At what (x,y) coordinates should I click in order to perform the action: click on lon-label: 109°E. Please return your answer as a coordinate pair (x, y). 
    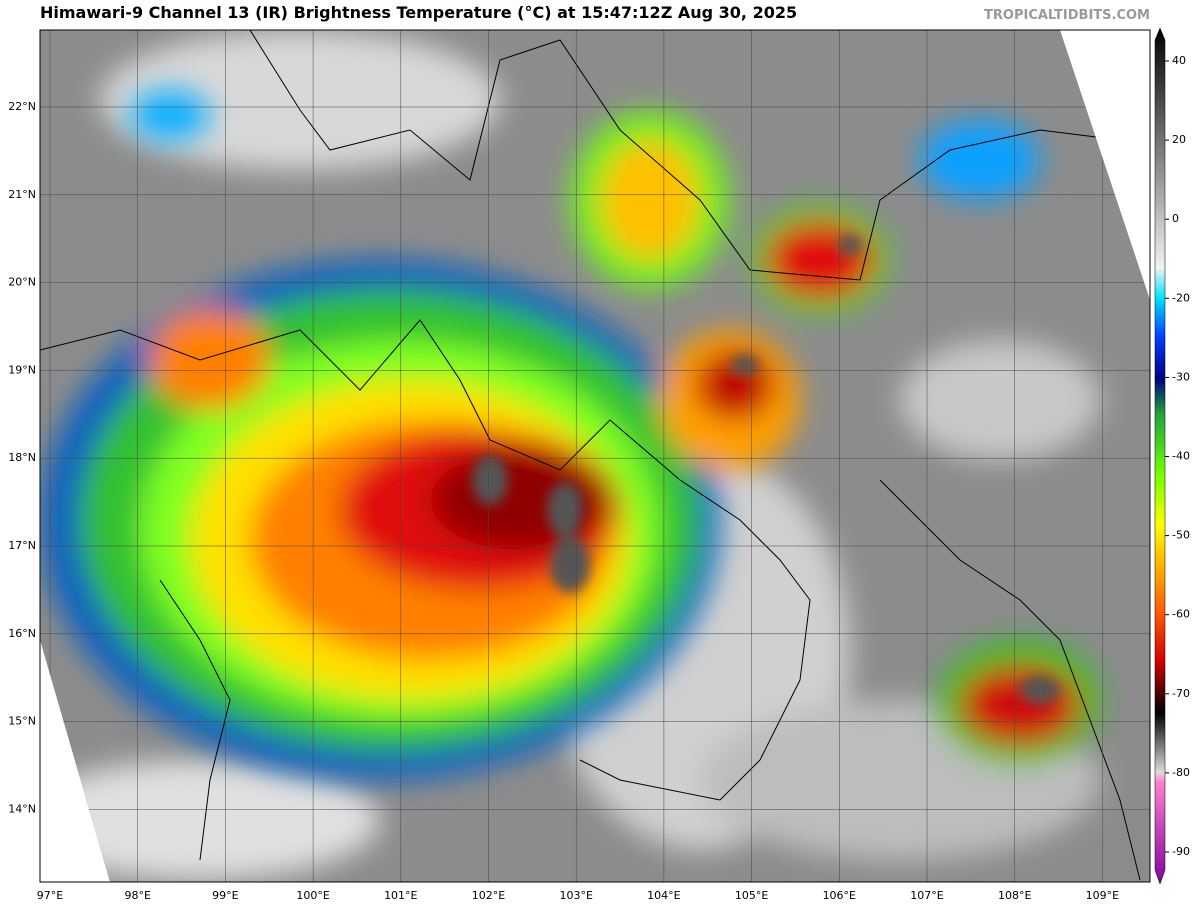
    Looking at the image, I should click on (1102, 895).